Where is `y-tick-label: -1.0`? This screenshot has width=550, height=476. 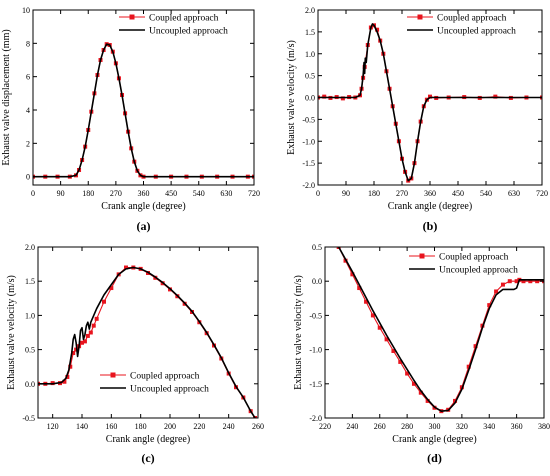 y-tick-label: -1.0 is located at coordinates (315, 350).